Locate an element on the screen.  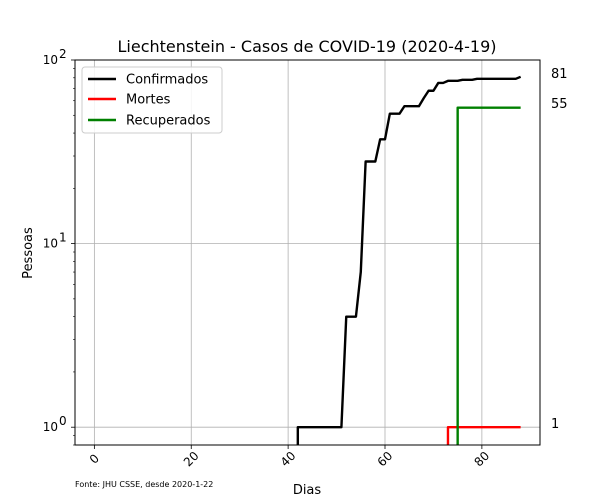
y-tick-exponent: 2 is located at coordinates (63, 54).